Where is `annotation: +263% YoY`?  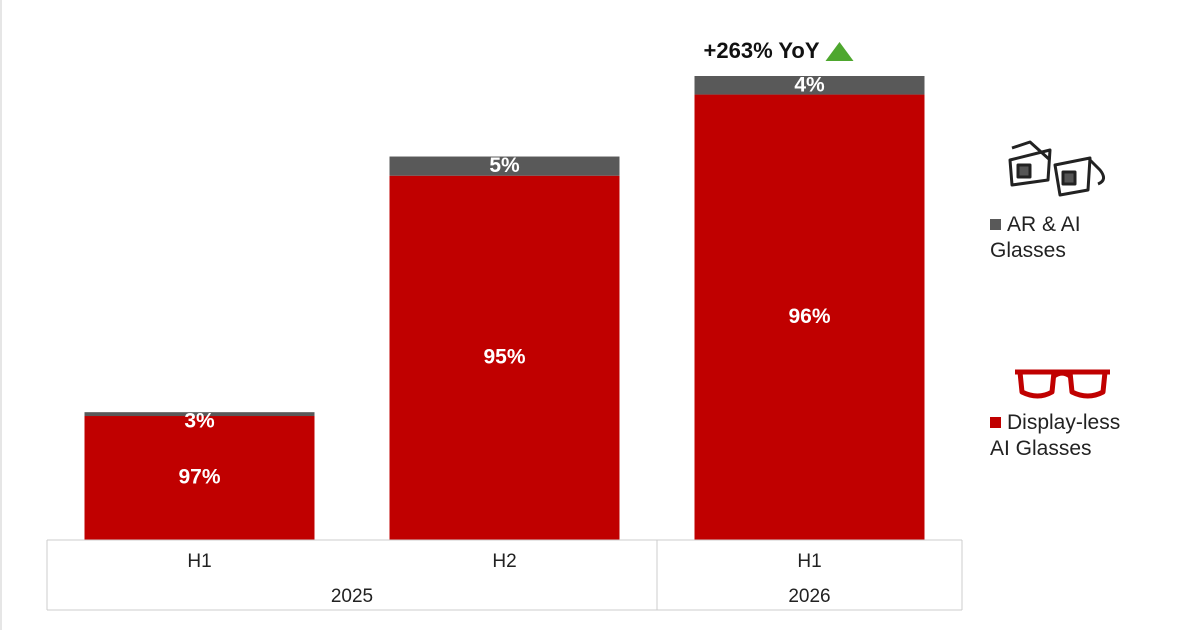 annotation: +263% YoY is located at coordinates (762, 50).